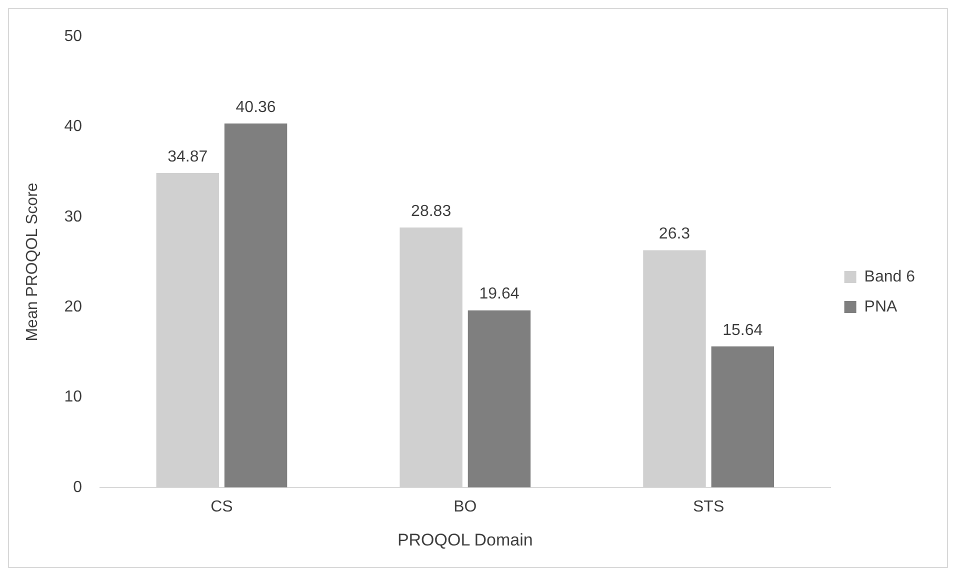 The width and height of the screenshot is (960, 582). What do you see at coordinates (188, 157) in the screenshot?
I see `data-label: 34.87` at bounding box center [188, 157].